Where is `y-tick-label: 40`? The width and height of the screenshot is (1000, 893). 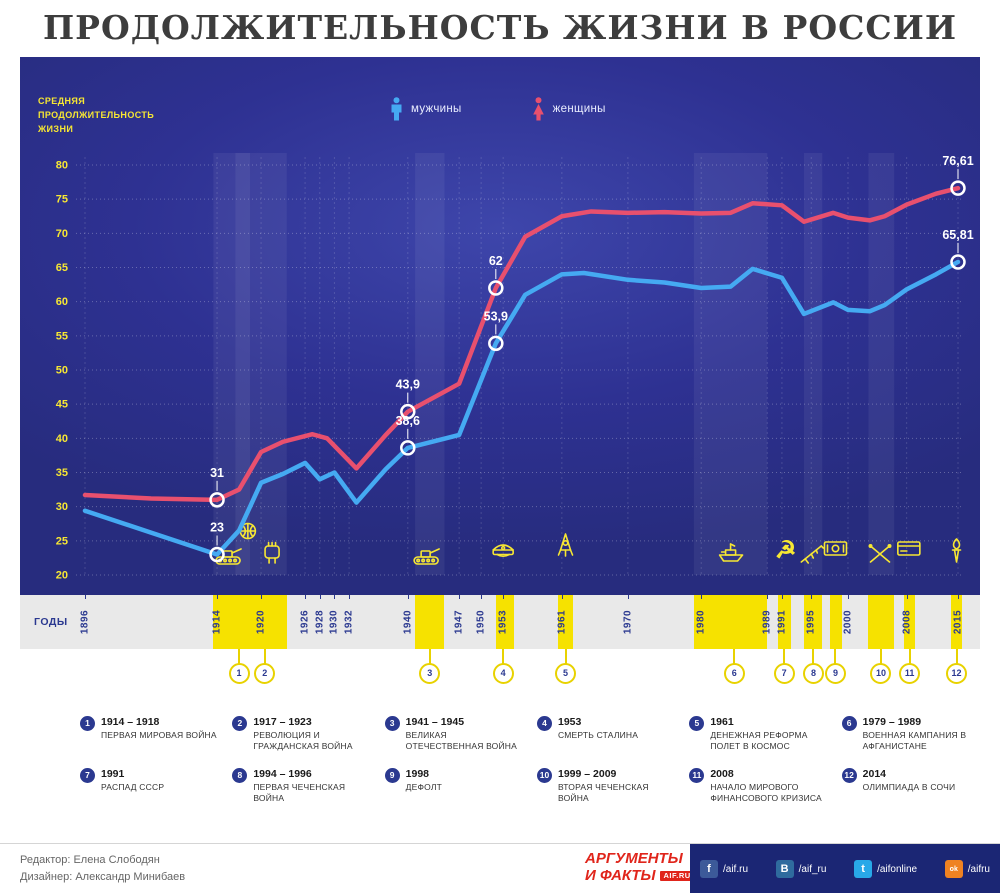
y-tick-label: 40 is located at coordinates (62, 439).